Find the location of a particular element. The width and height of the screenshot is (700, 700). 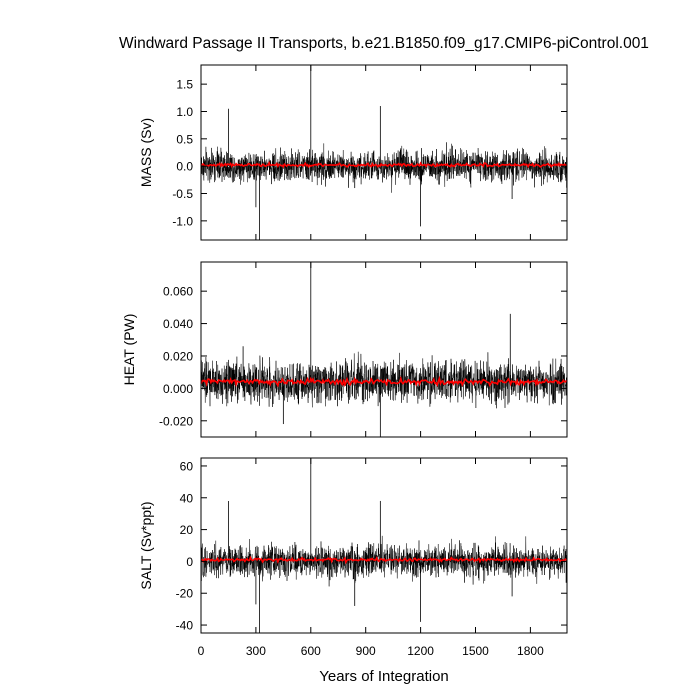

ytick-label-0-4: 1.0 is located at coordinates (184, 112).